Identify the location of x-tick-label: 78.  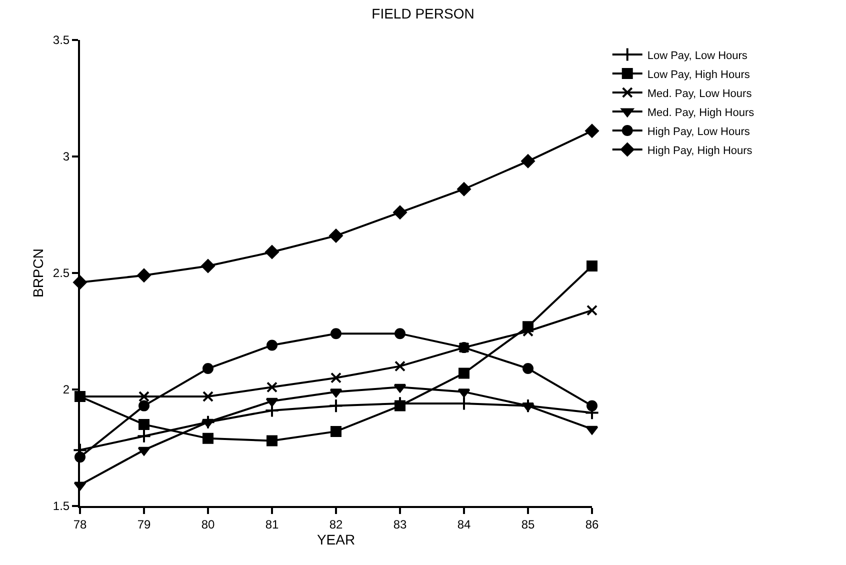
(80, 524).